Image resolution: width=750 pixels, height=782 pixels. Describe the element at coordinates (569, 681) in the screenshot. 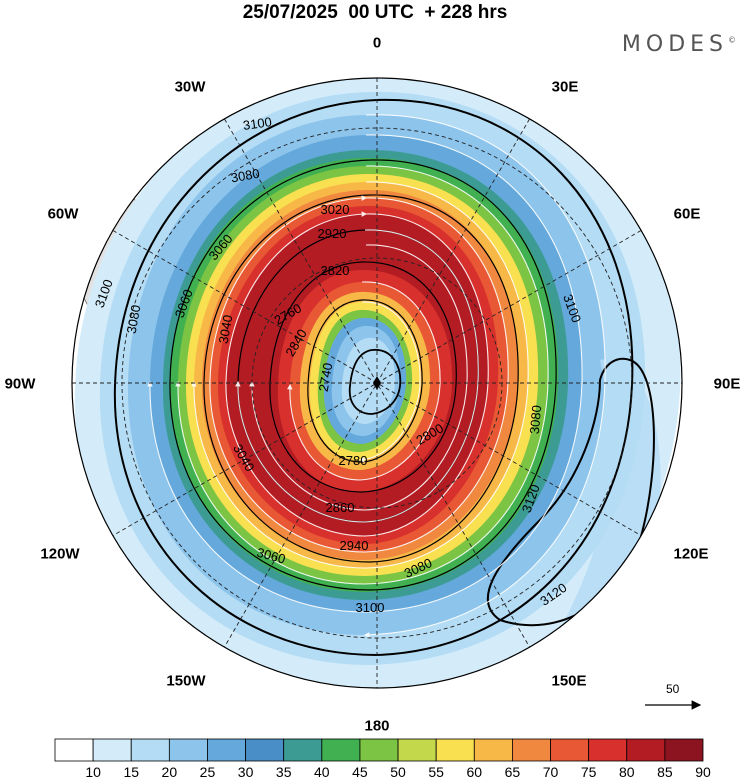

I see `longitude-label-150e: 150E` at that location.